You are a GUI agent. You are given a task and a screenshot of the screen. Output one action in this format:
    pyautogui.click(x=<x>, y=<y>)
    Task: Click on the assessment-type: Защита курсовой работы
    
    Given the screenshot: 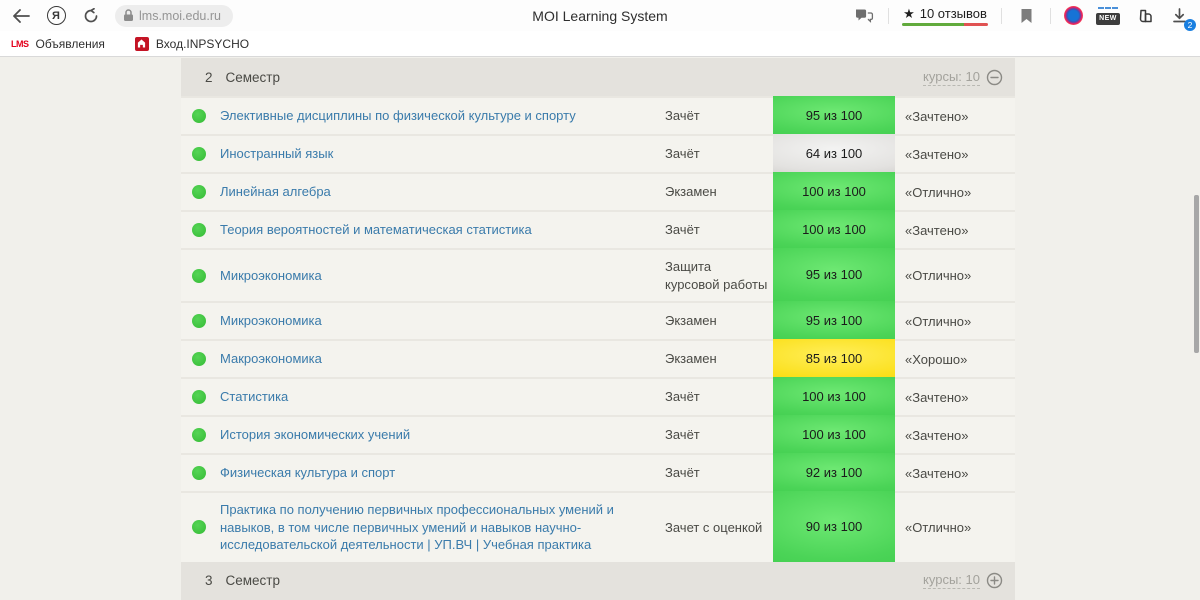 What is the action you would take?
    pyautogui.click(x=716, y=275)
    